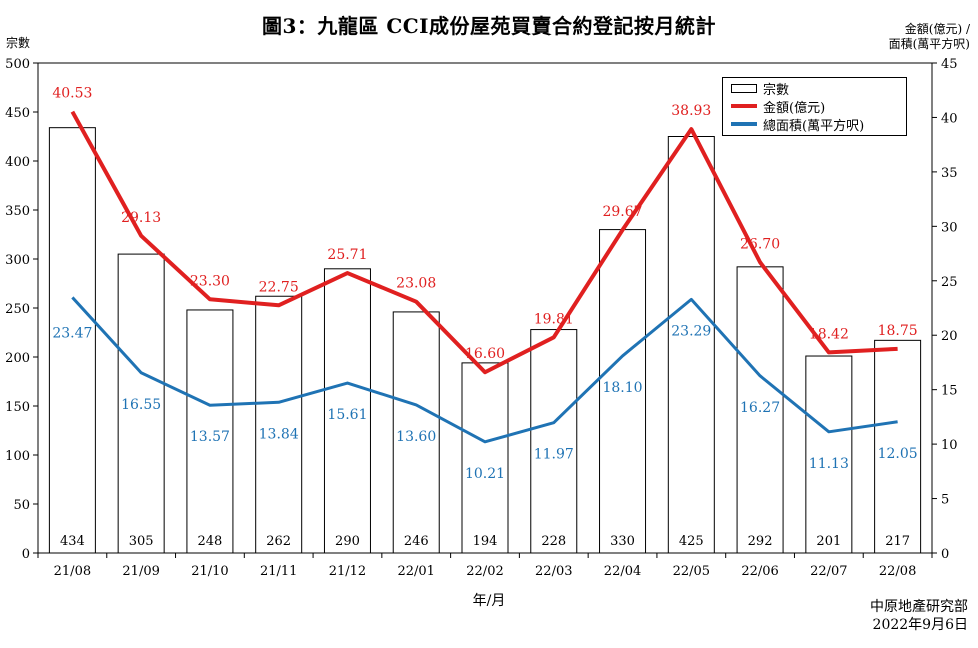 The image size is (978, 648). I want to click on count-bar-label: 217, so click(897, 541).